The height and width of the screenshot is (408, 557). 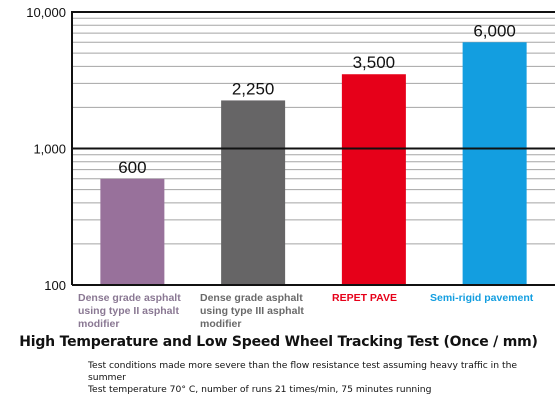 I want to click on x-category-label-line: using type II asphalt, so click(x=128, y=311).